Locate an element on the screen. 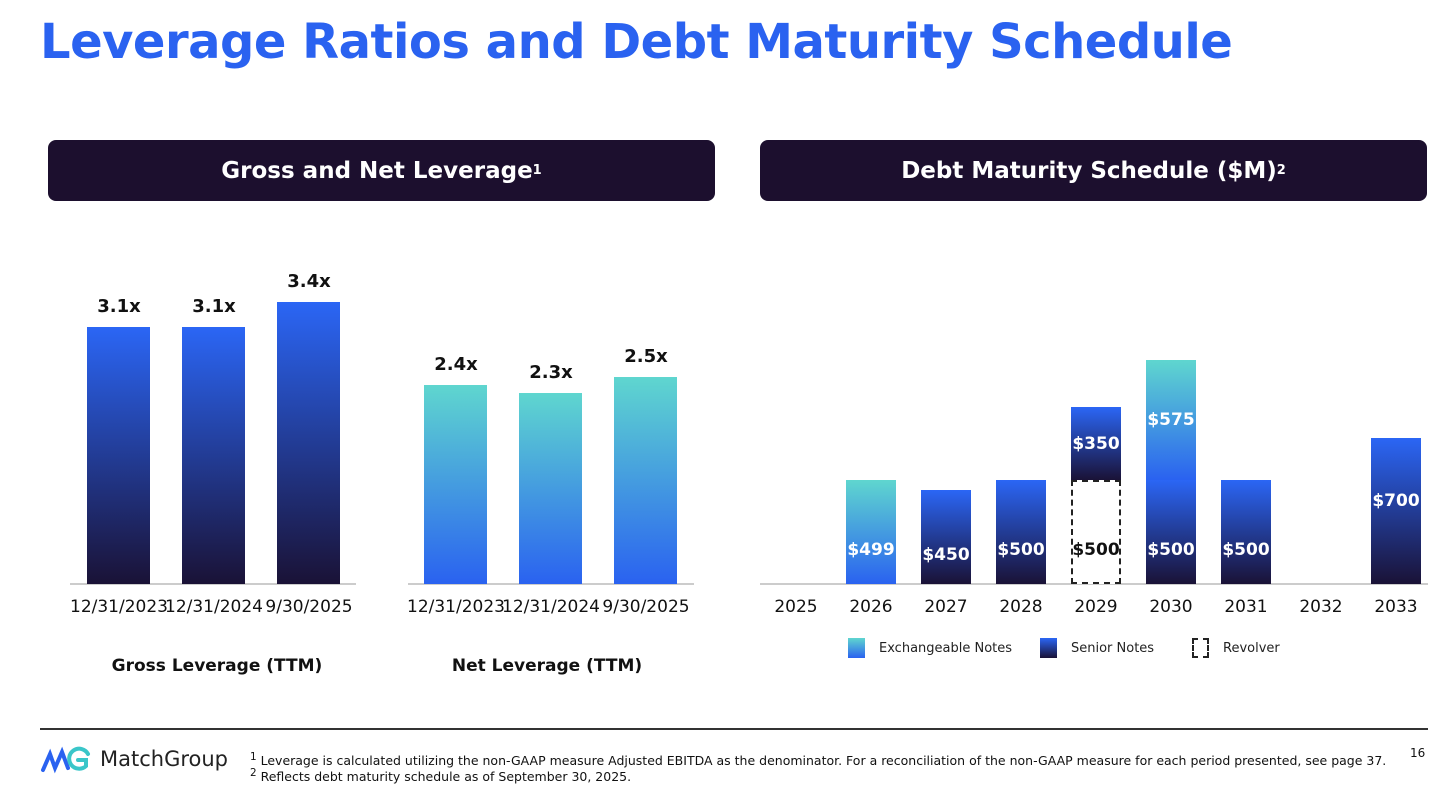 The image size is (1456, 790). debt-value-label: $499 is located at coordinates (871, 550).